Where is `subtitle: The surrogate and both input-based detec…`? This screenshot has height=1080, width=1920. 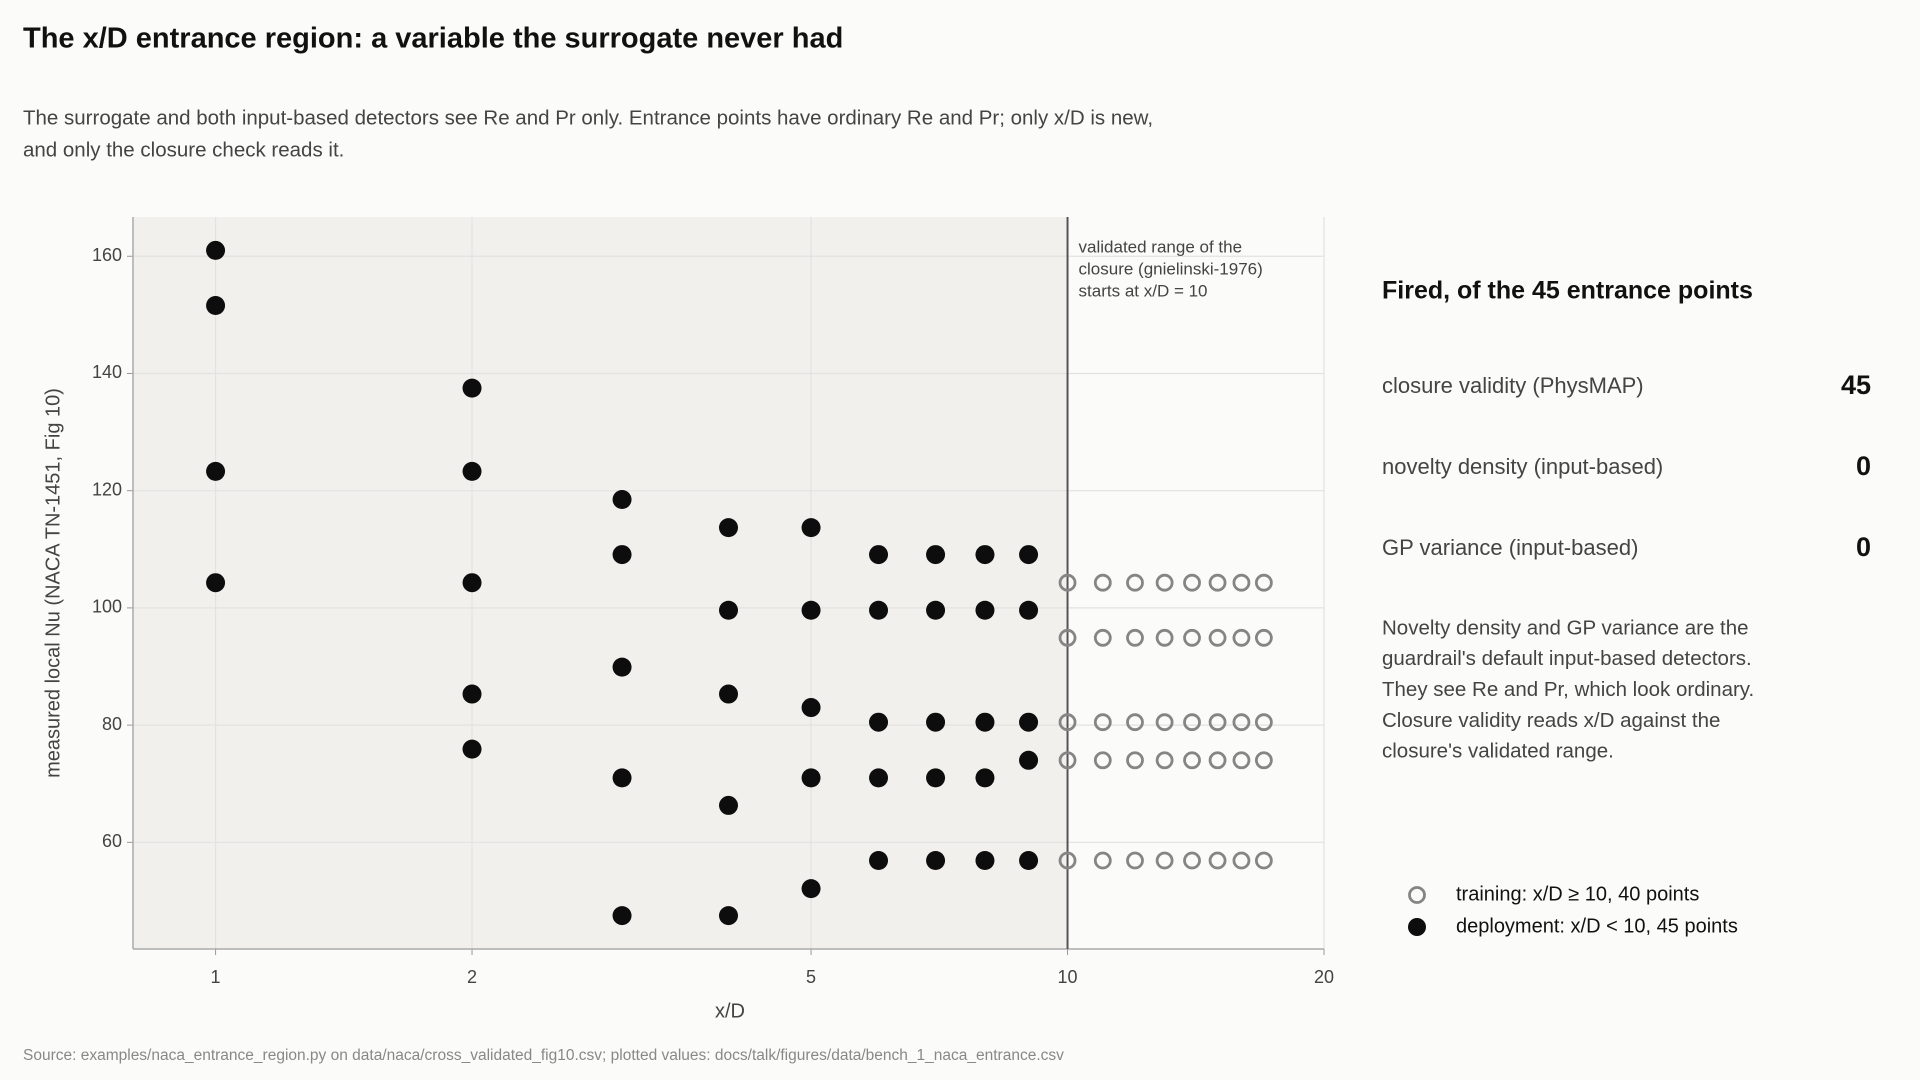 subtitle: The surrogate and both input-based detec… is located at coordinates (588, 117).